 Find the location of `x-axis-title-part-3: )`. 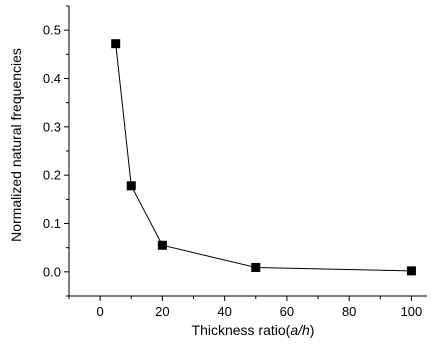

x-axis-title-part-3: ) is located at coordinates (312, 330).